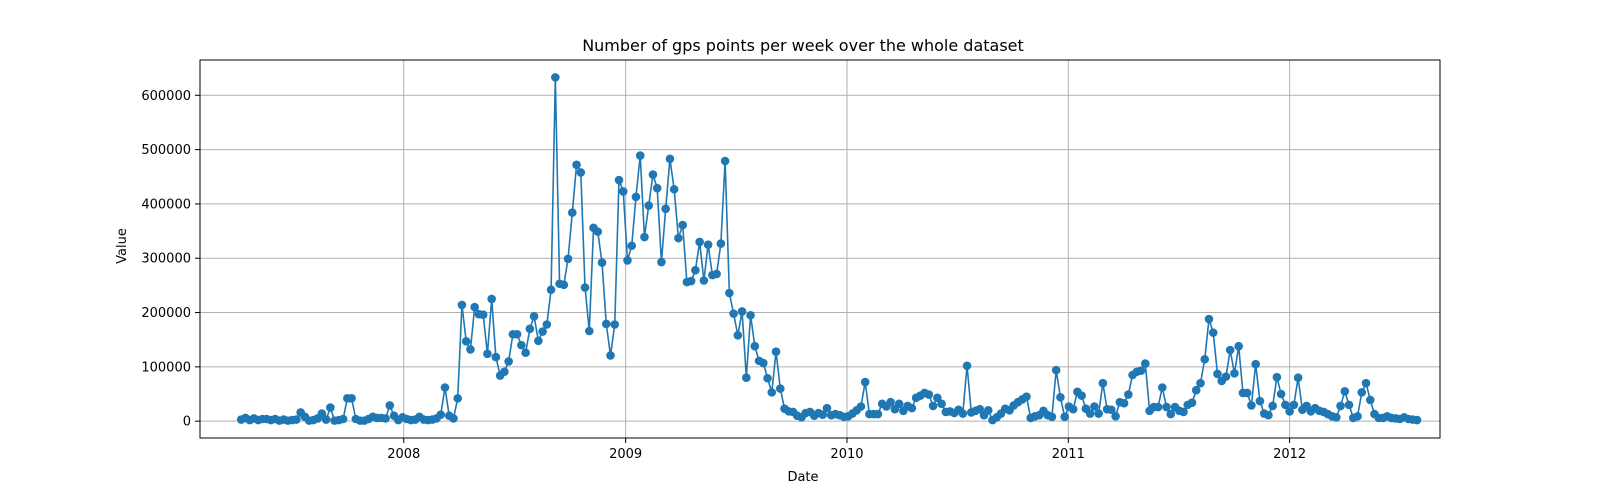 Image resolution: width=1600 pixels, height=500 pixels. Describe the element at coordinates (625, 454) in the screenshot. I see `x-tick-label: 2009` at that location.